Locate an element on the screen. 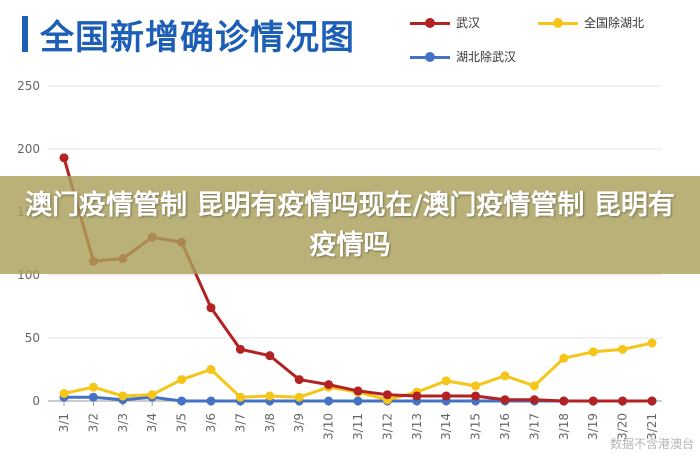  y-tick-label: 50 is located at coordinates (32, 338).